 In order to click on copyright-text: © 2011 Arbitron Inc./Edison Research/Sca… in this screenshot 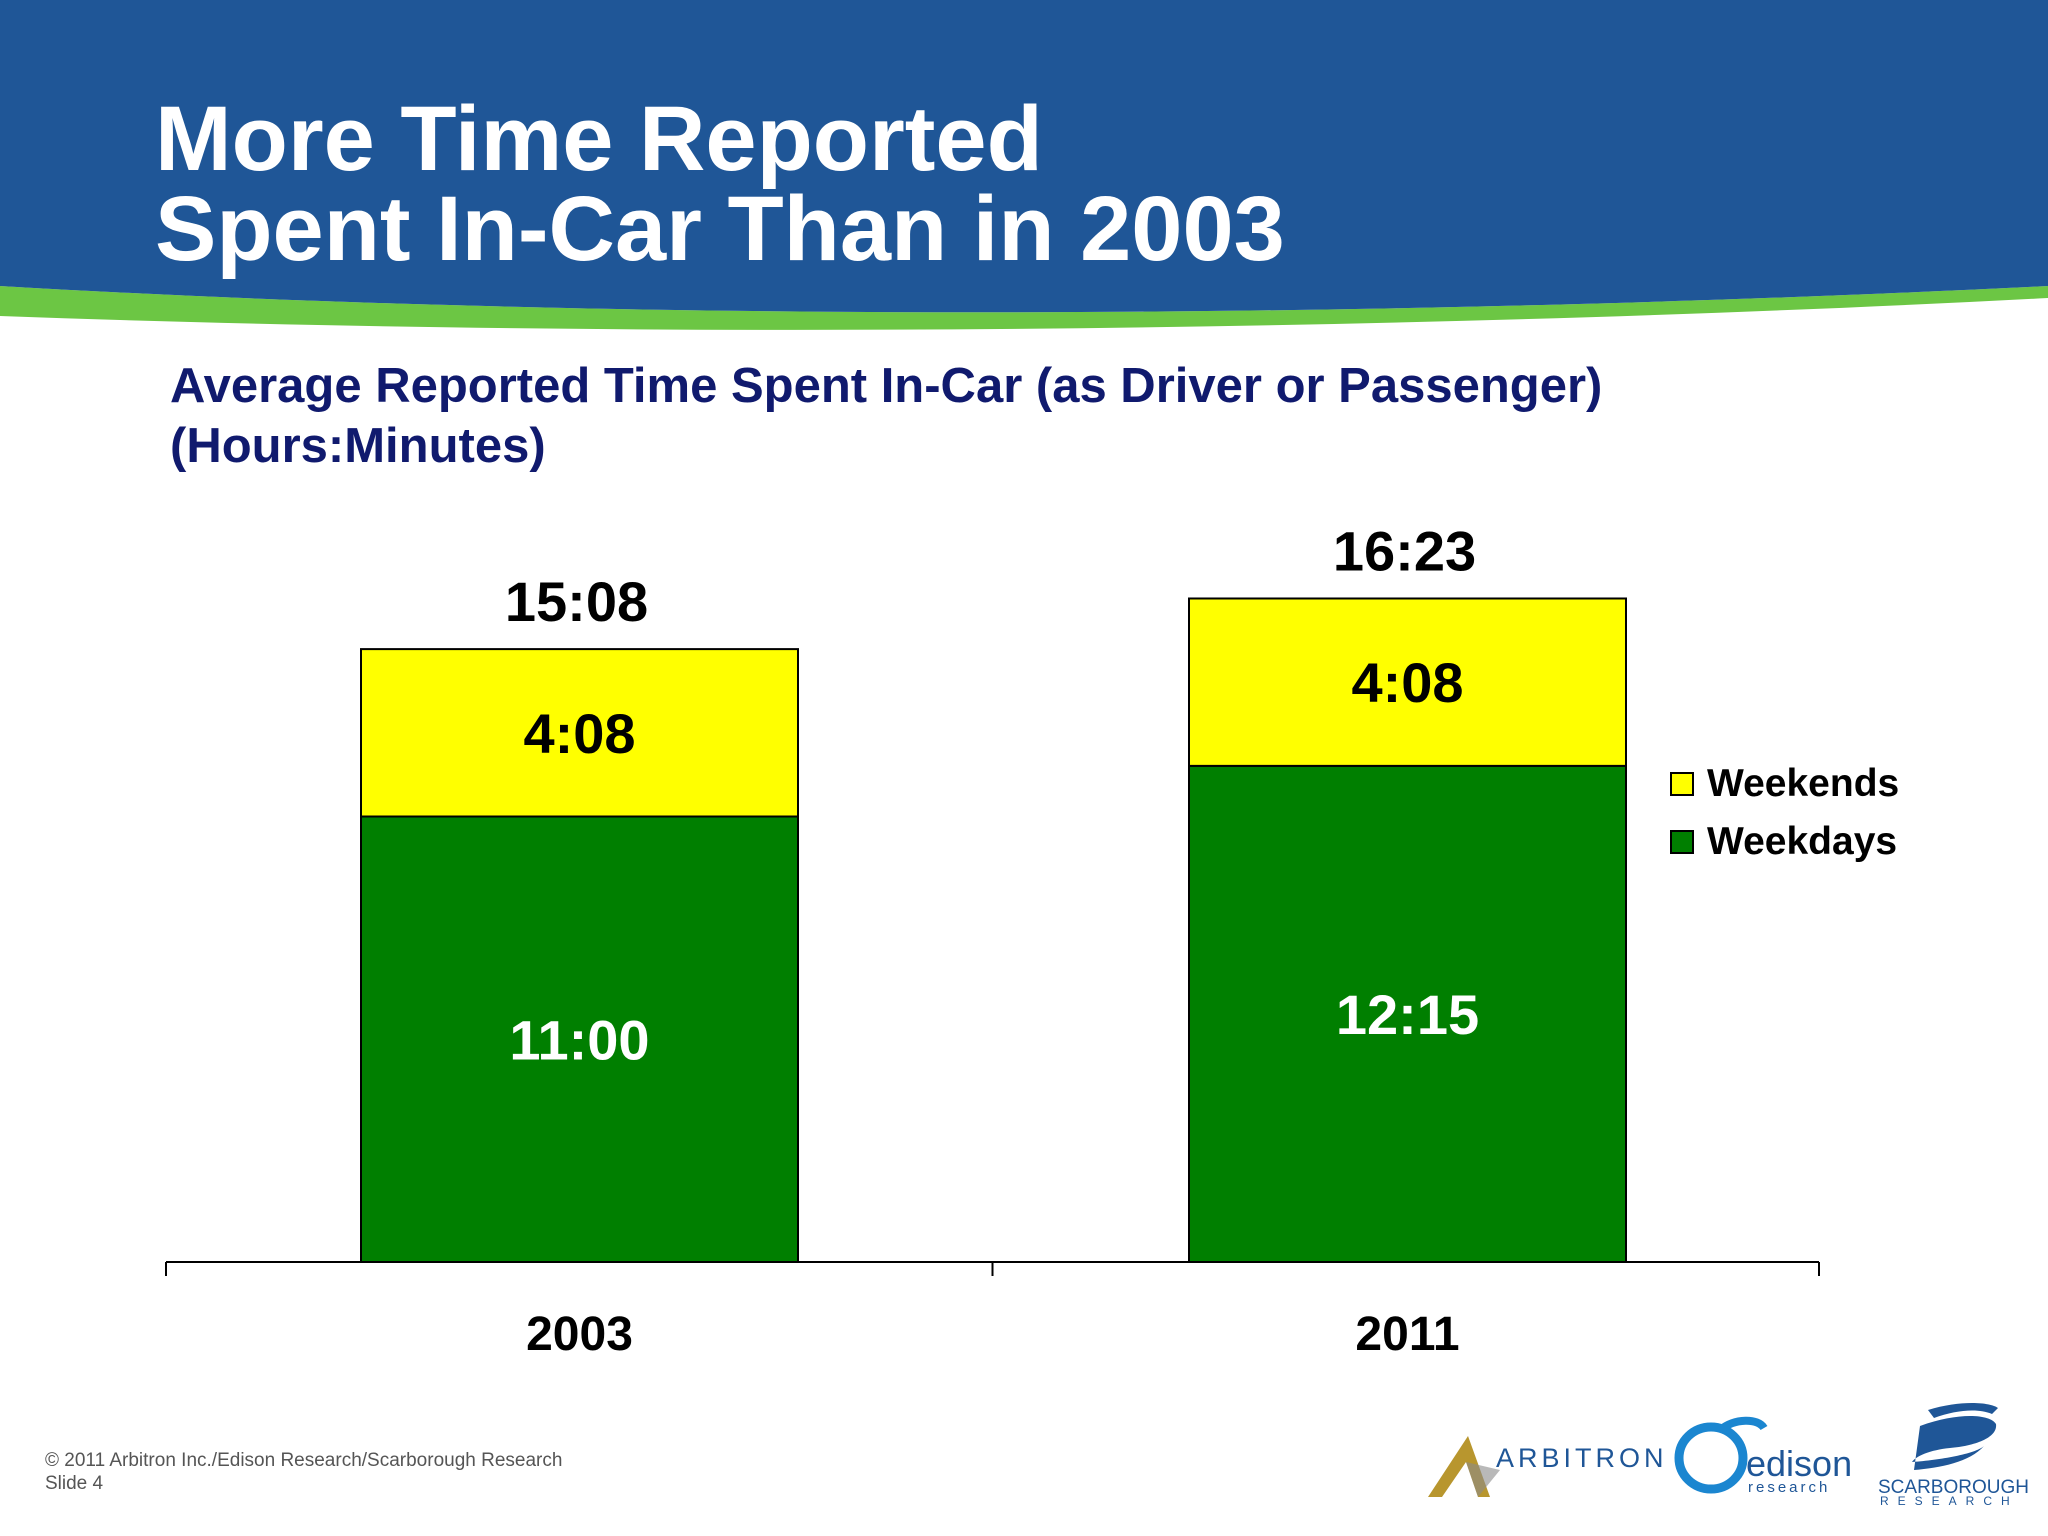, I will do `click(304, 1460)`.